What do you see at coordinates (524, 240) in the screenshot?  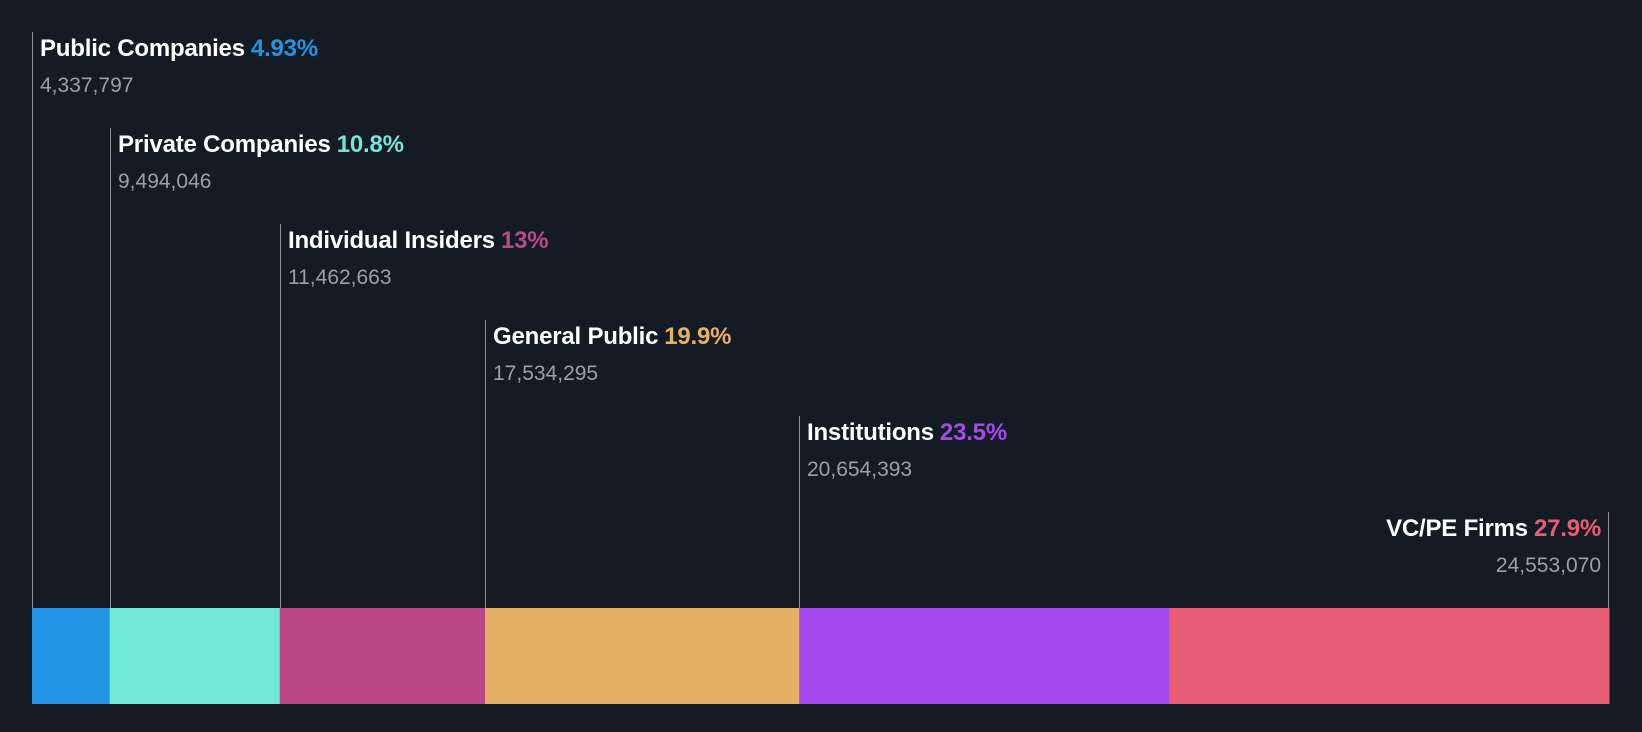 I see `segment-percent: 13%` at bounding box center [524, 240].